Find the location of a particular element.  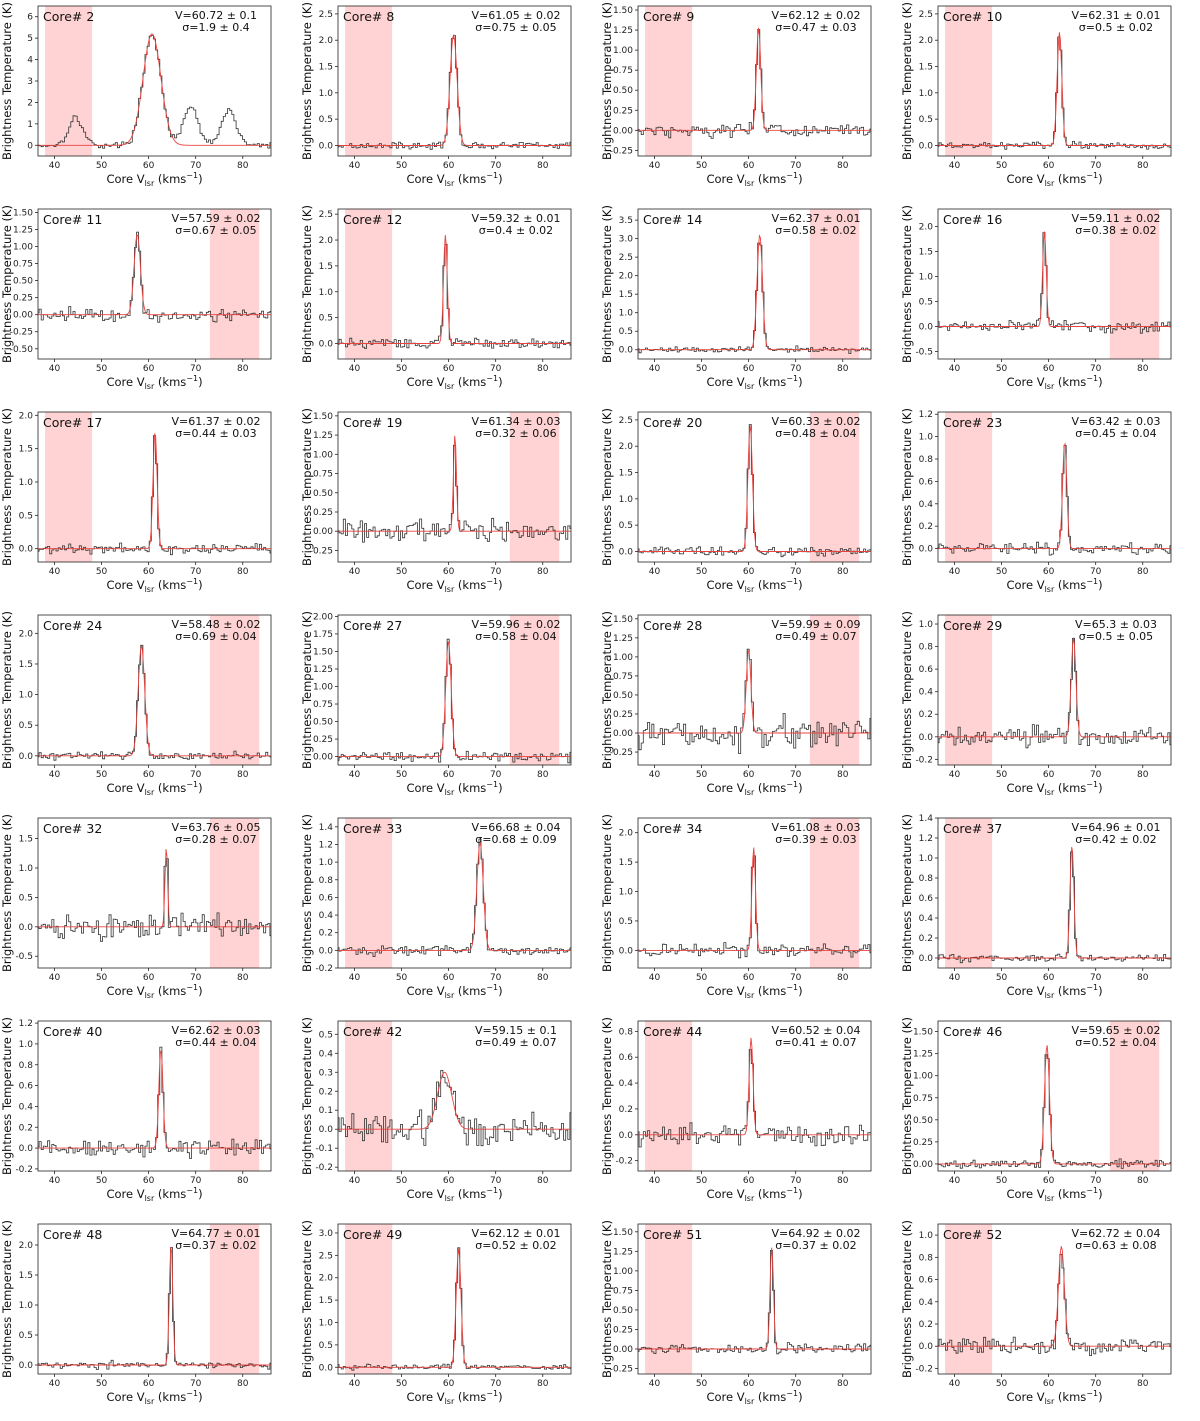

y-tick-label: 1.5 is located at coordinates (26, 665).